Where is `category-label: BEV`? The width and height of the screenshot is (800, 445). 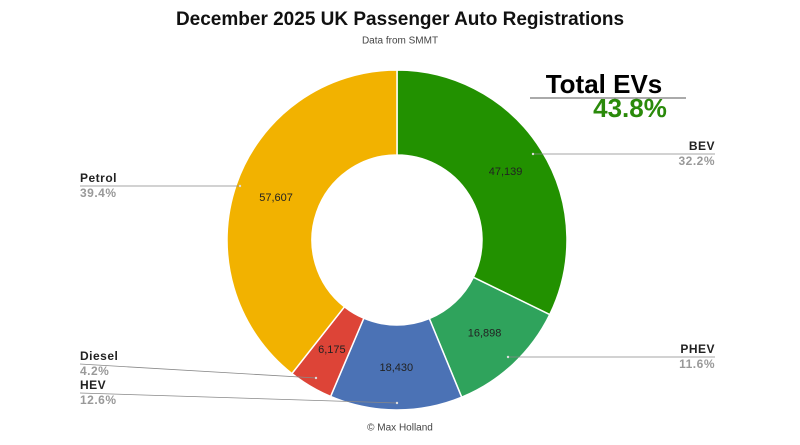 category-label: BEV is located at coordinates (702, 146).